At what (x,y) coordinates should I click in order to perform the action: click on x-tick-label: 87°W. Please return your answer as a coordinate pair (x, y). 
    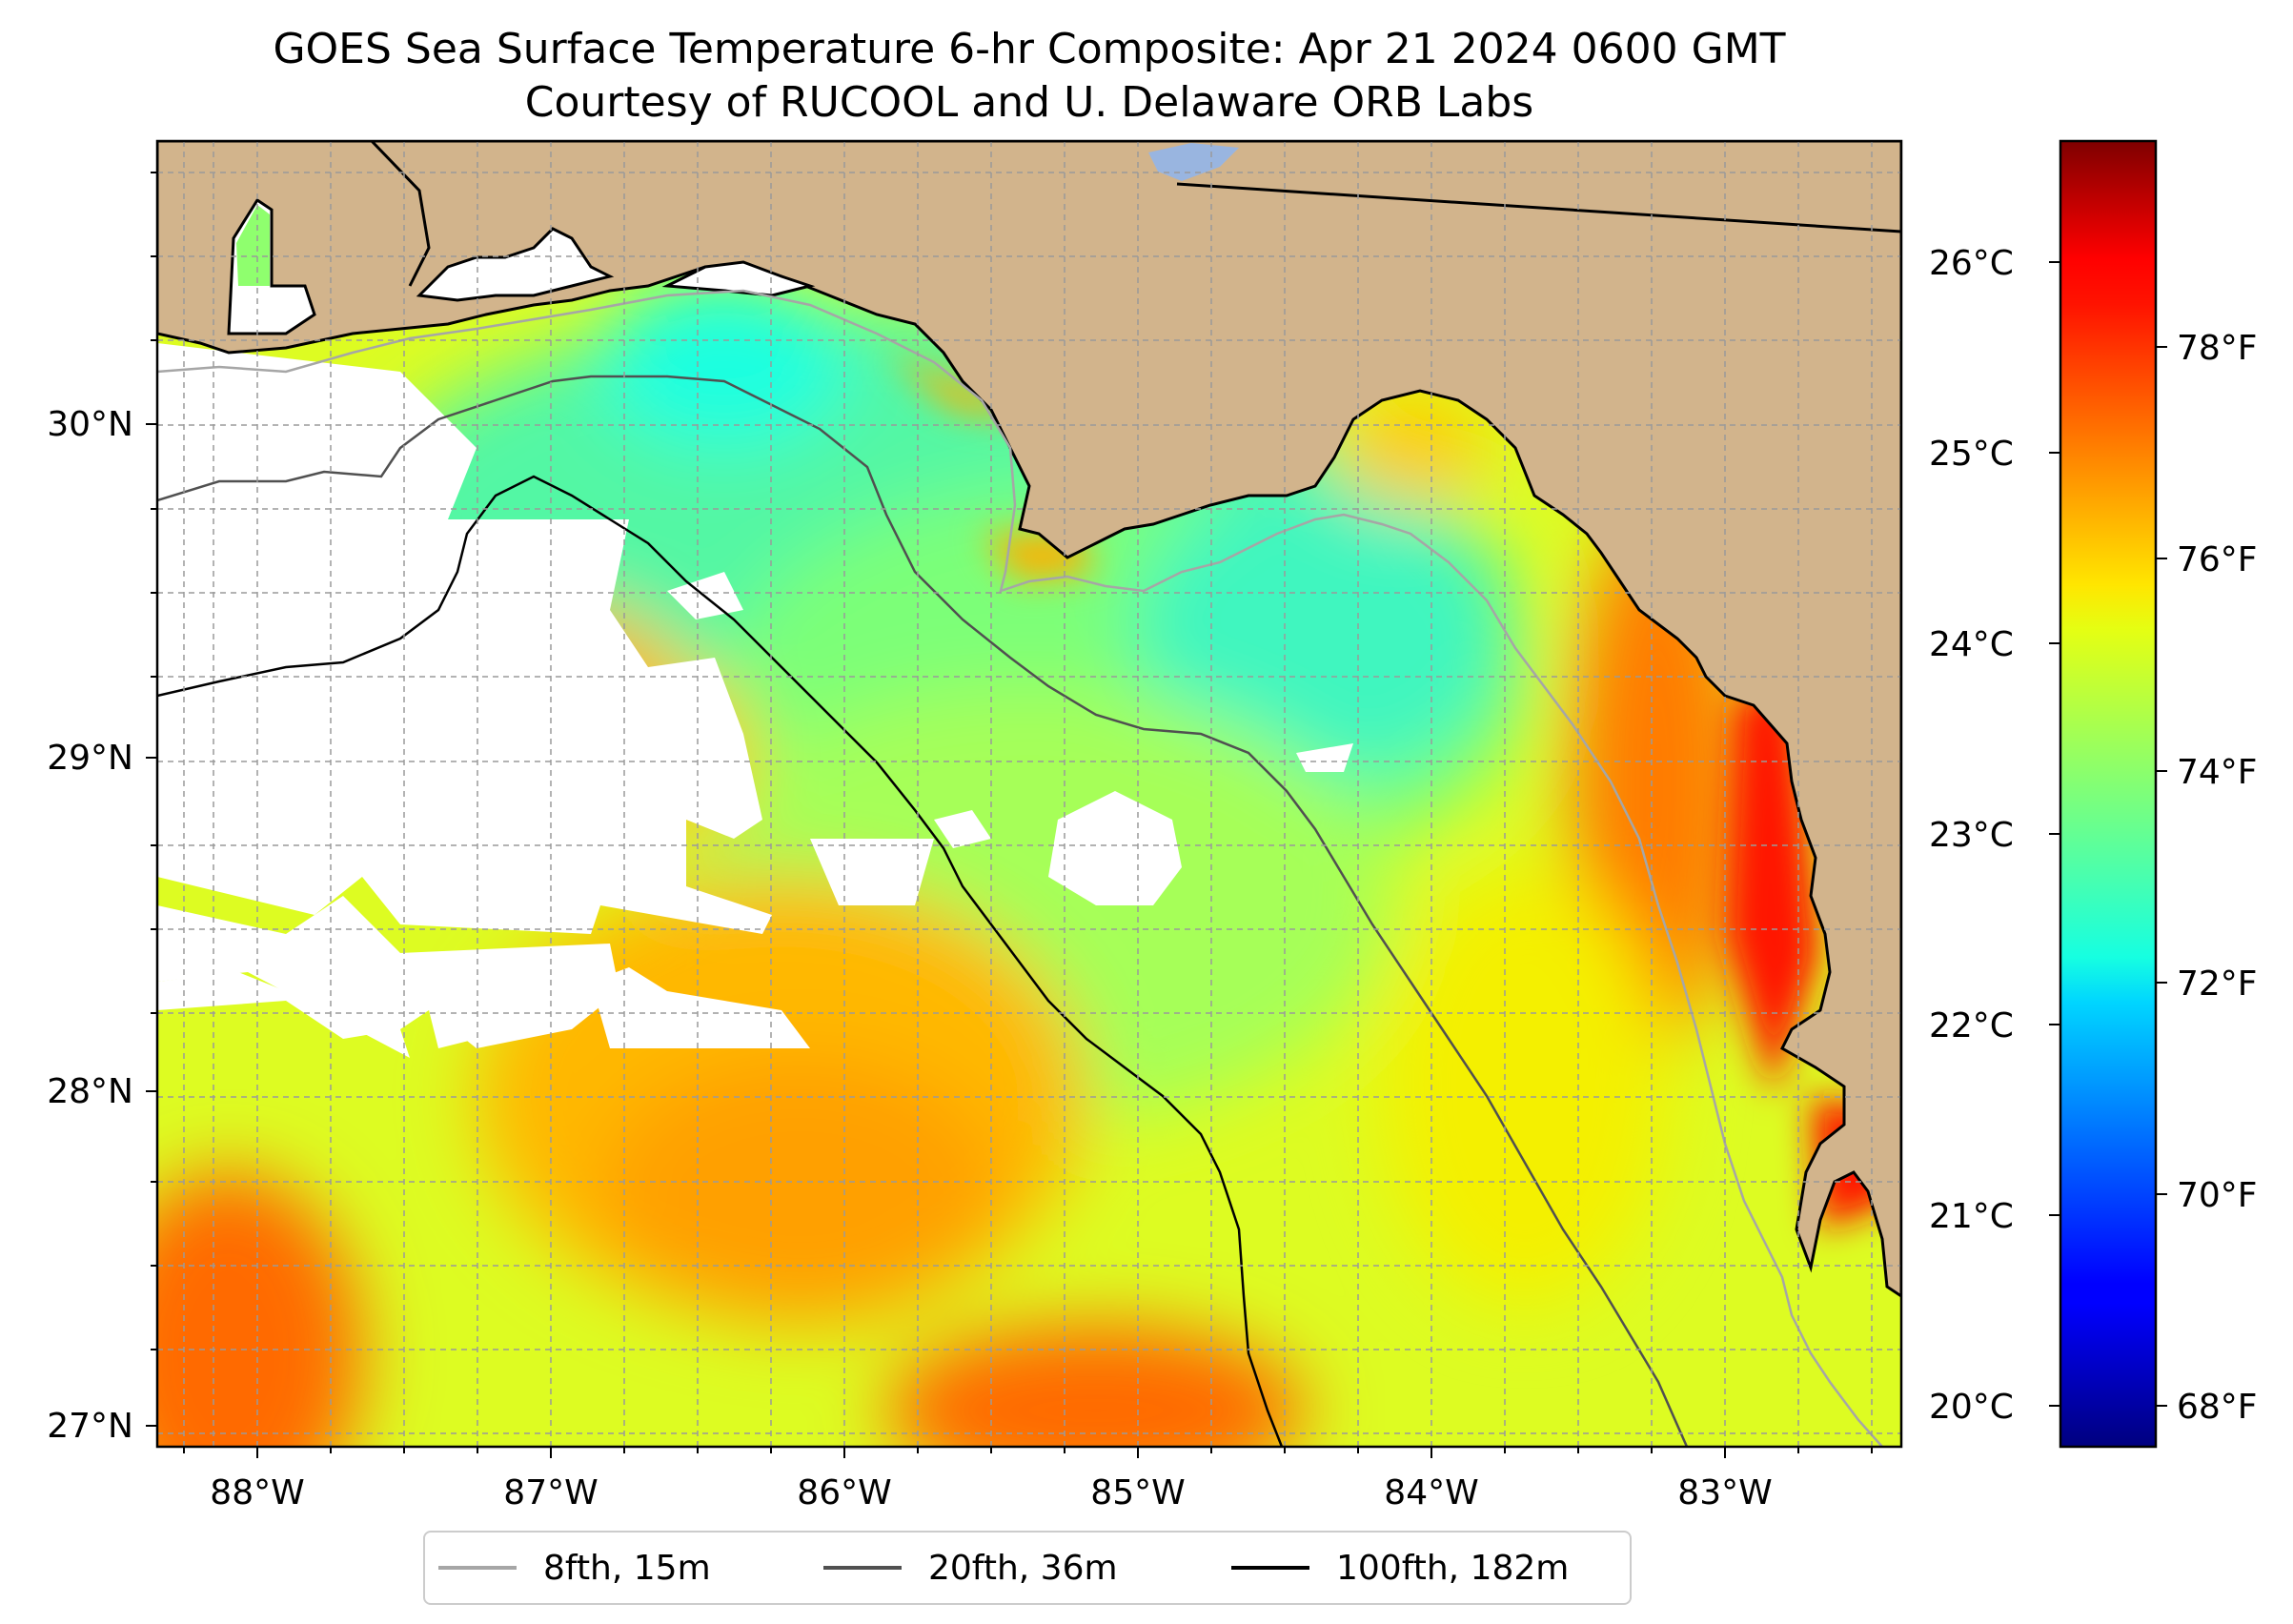
    Looking at the image, I should click on (550, 1492).